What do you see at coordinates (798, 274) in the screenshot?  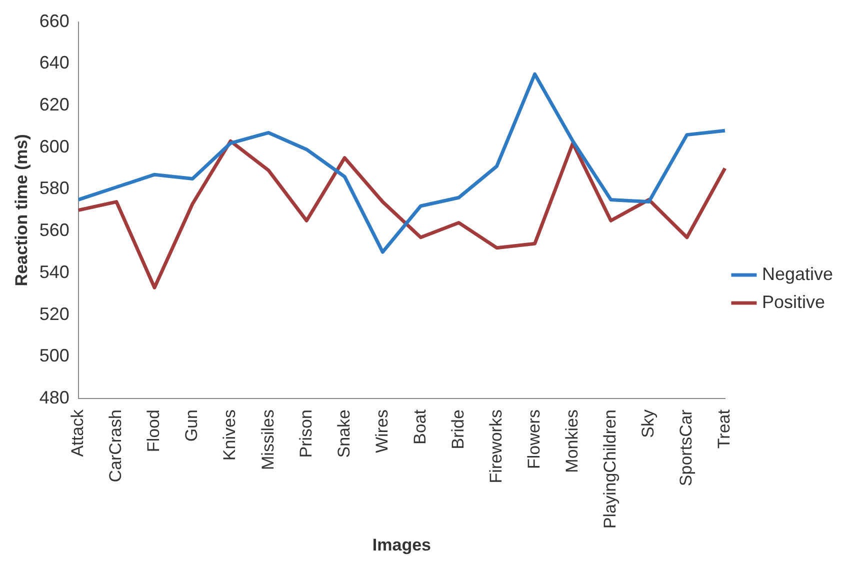 I see `legend-label: Negative` at bounding box center [798, 274].